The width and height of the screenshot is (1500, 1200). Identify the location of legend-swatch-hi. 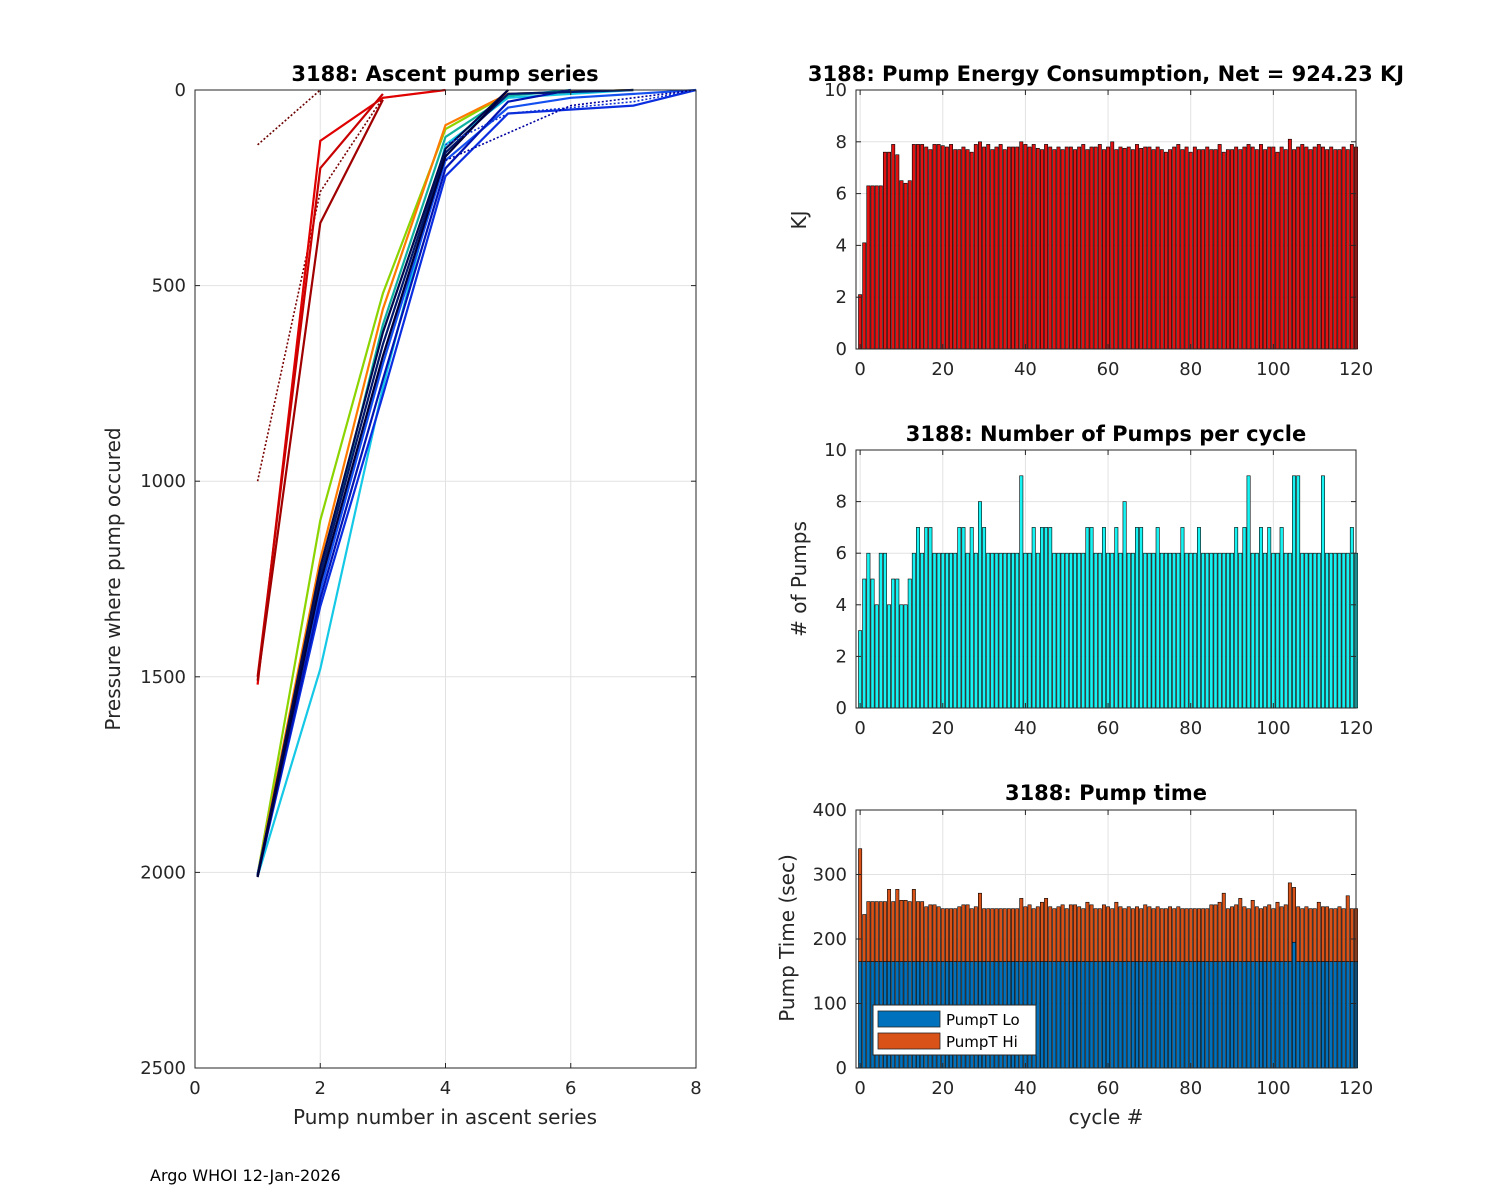
(909, 1041).